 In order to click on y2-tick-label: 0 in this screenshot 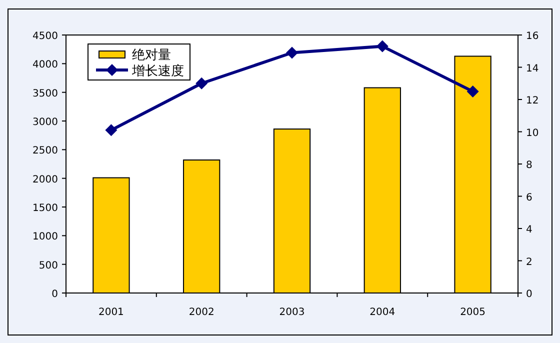, I will do `click(529, 294)`.